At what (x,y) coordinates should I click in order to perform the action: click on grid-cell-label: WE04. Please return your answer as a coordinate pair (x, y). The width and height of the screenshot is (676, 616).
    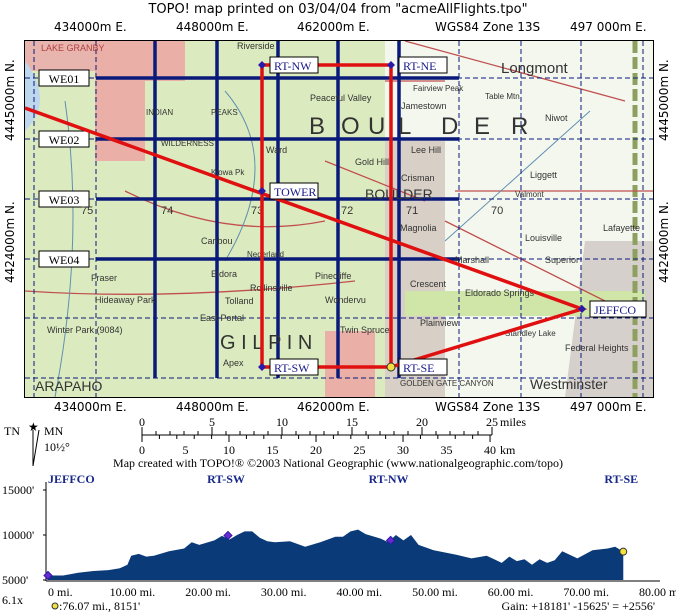
    Looking at the image, I should click on (64, 259).